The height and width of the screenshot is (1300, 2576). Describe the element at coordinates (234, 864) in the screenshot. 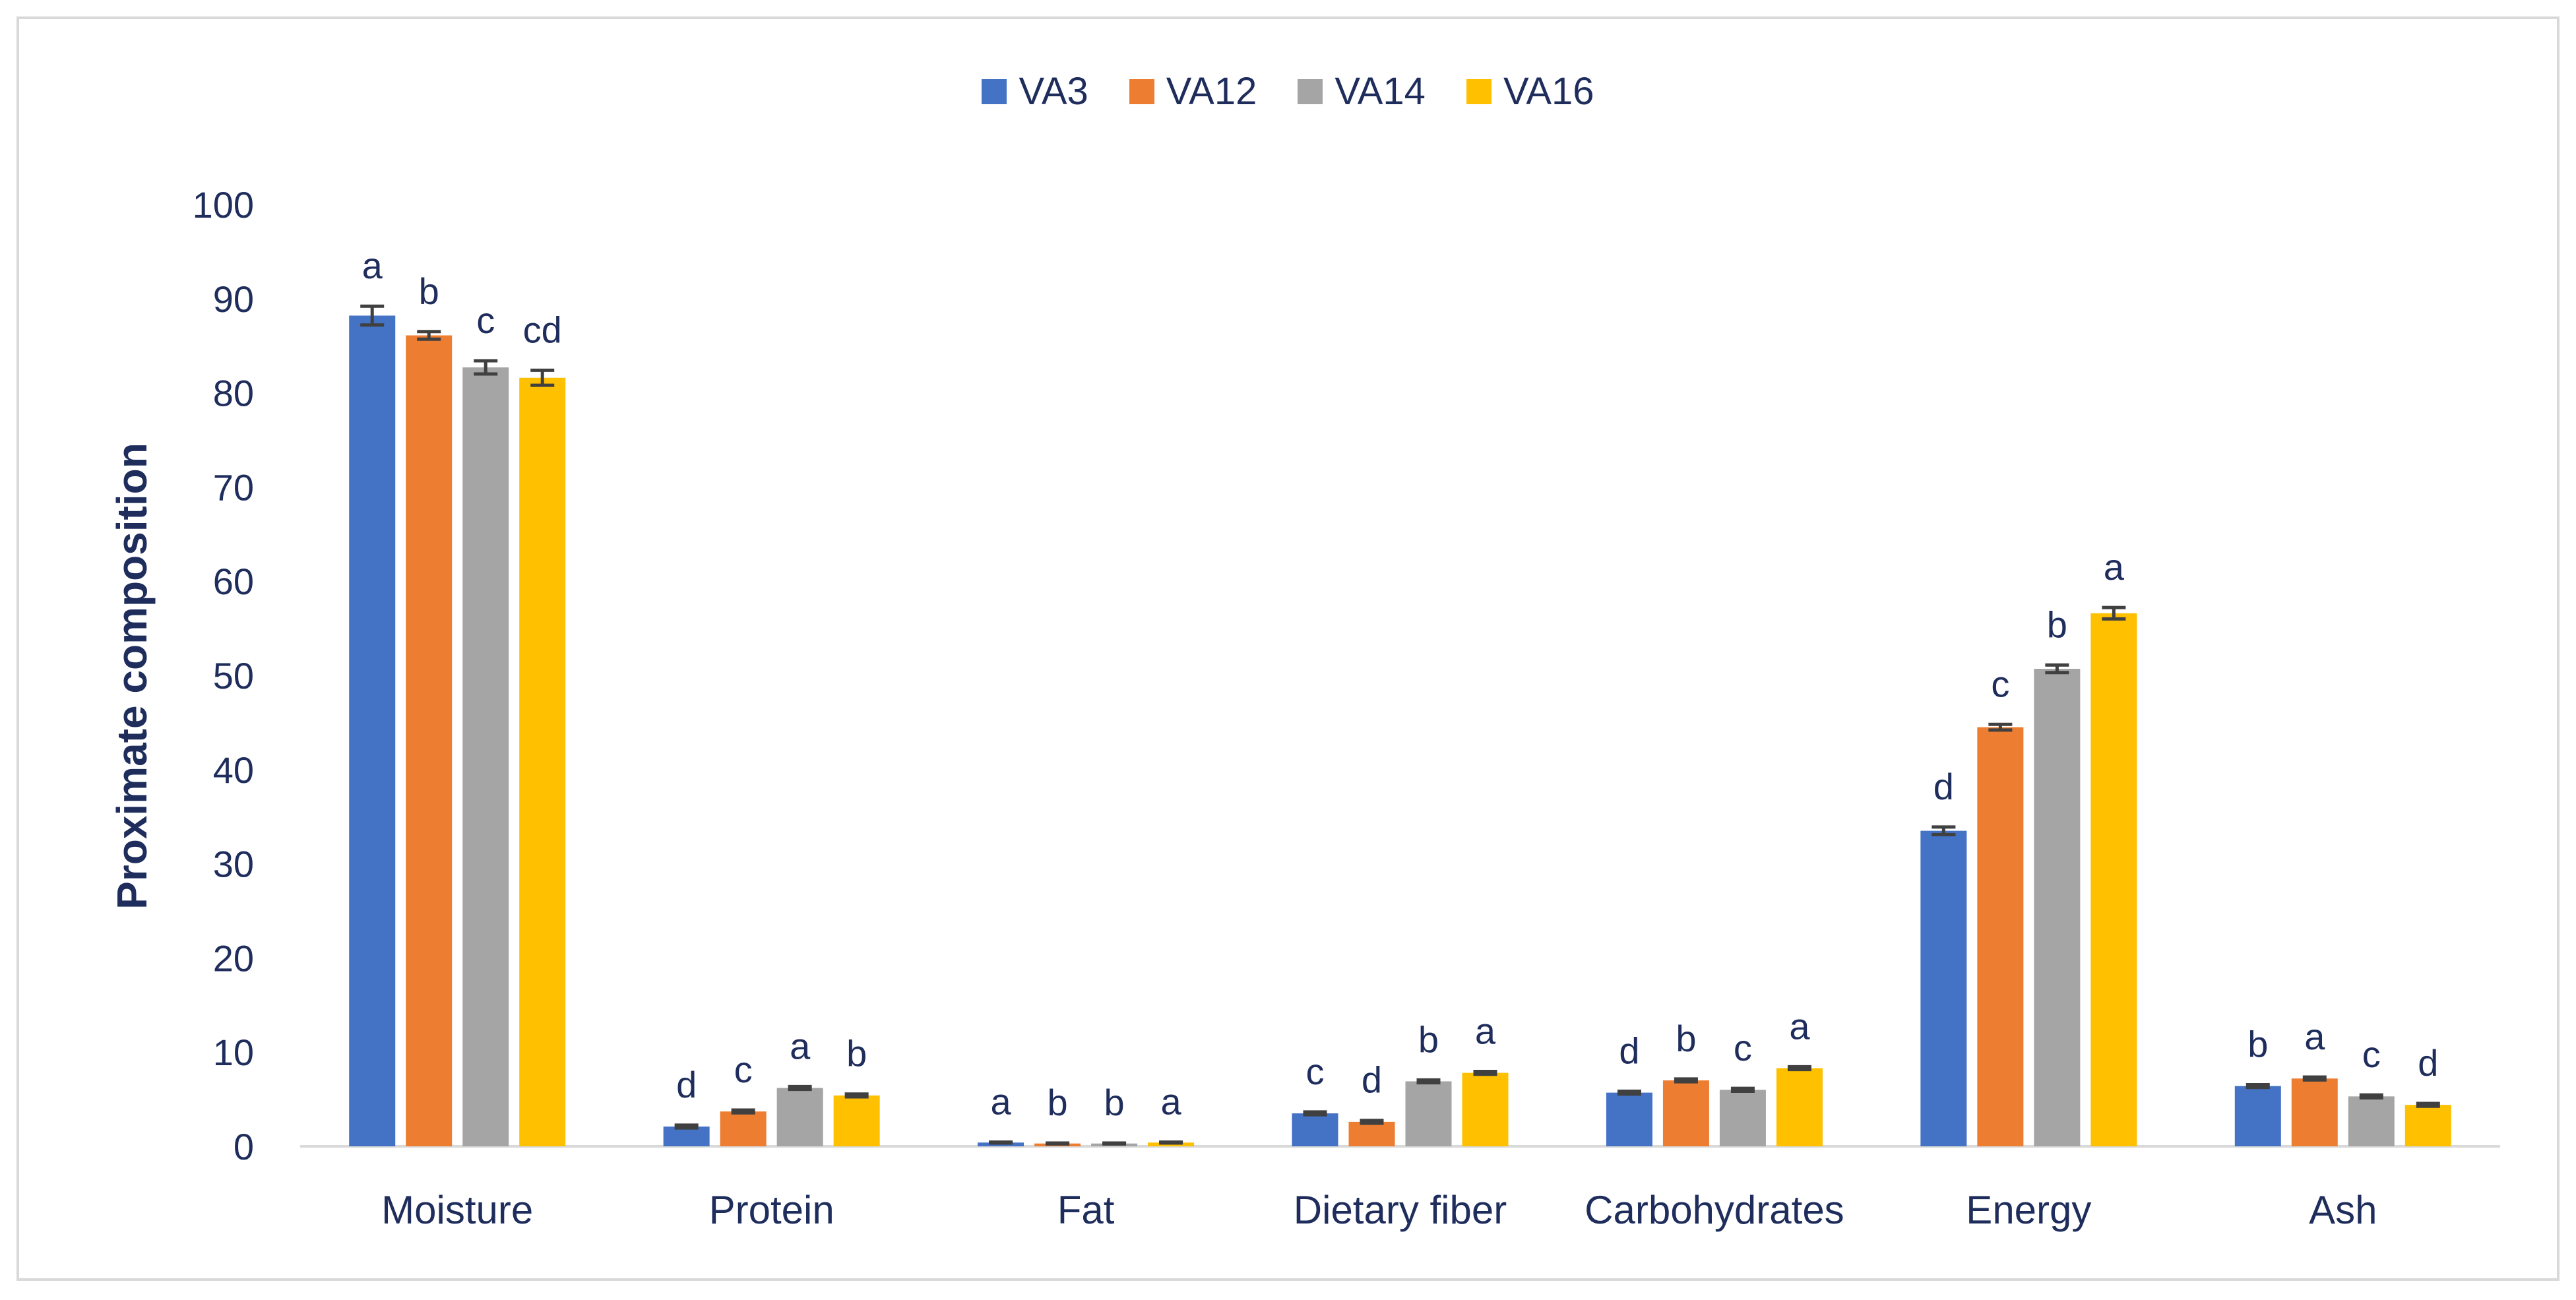

I see `y-tick-label: 30` at that location.